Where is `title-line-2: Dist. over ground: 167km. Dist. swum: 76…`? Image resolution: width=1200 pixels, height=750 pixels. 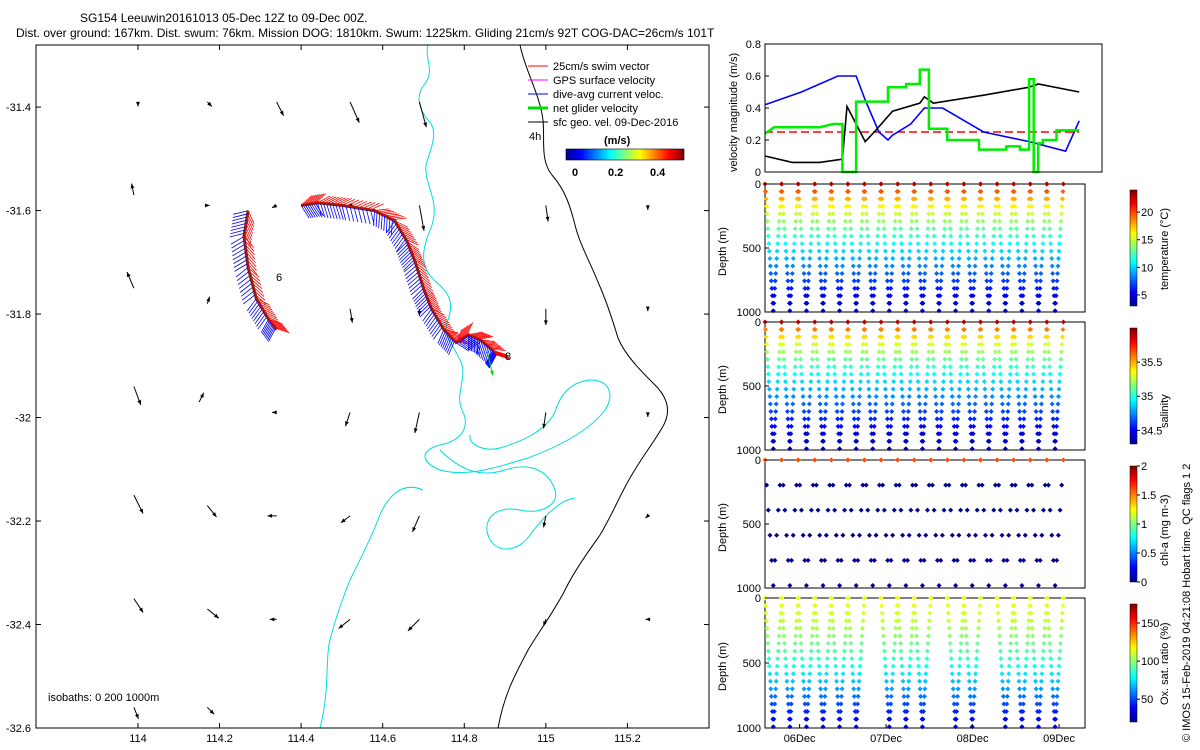 title-line-2: Dist. over ground: 167km. Dist. swum: 76… is located at coordinates (365, 33).